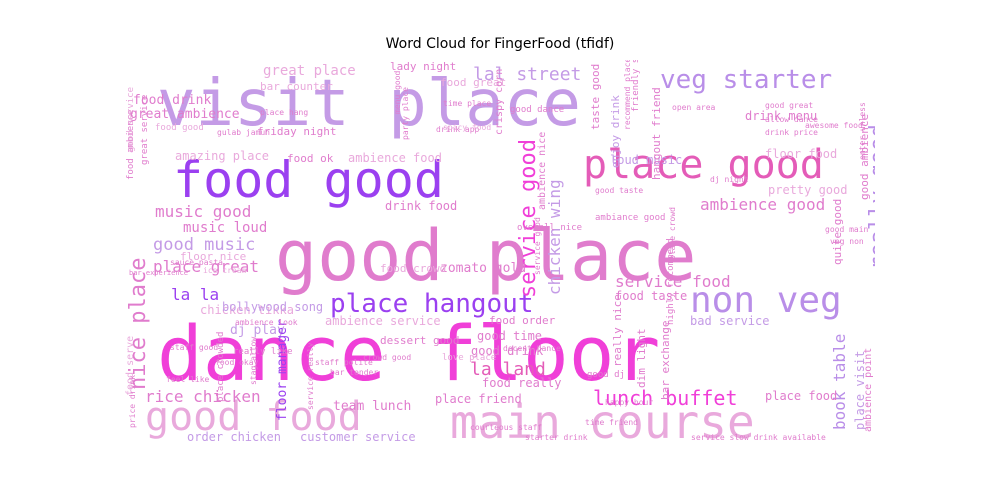 The width and height of the screenshot is (1000, 500). I want to click on word-cloud-word: lady night, so click(423, 66).